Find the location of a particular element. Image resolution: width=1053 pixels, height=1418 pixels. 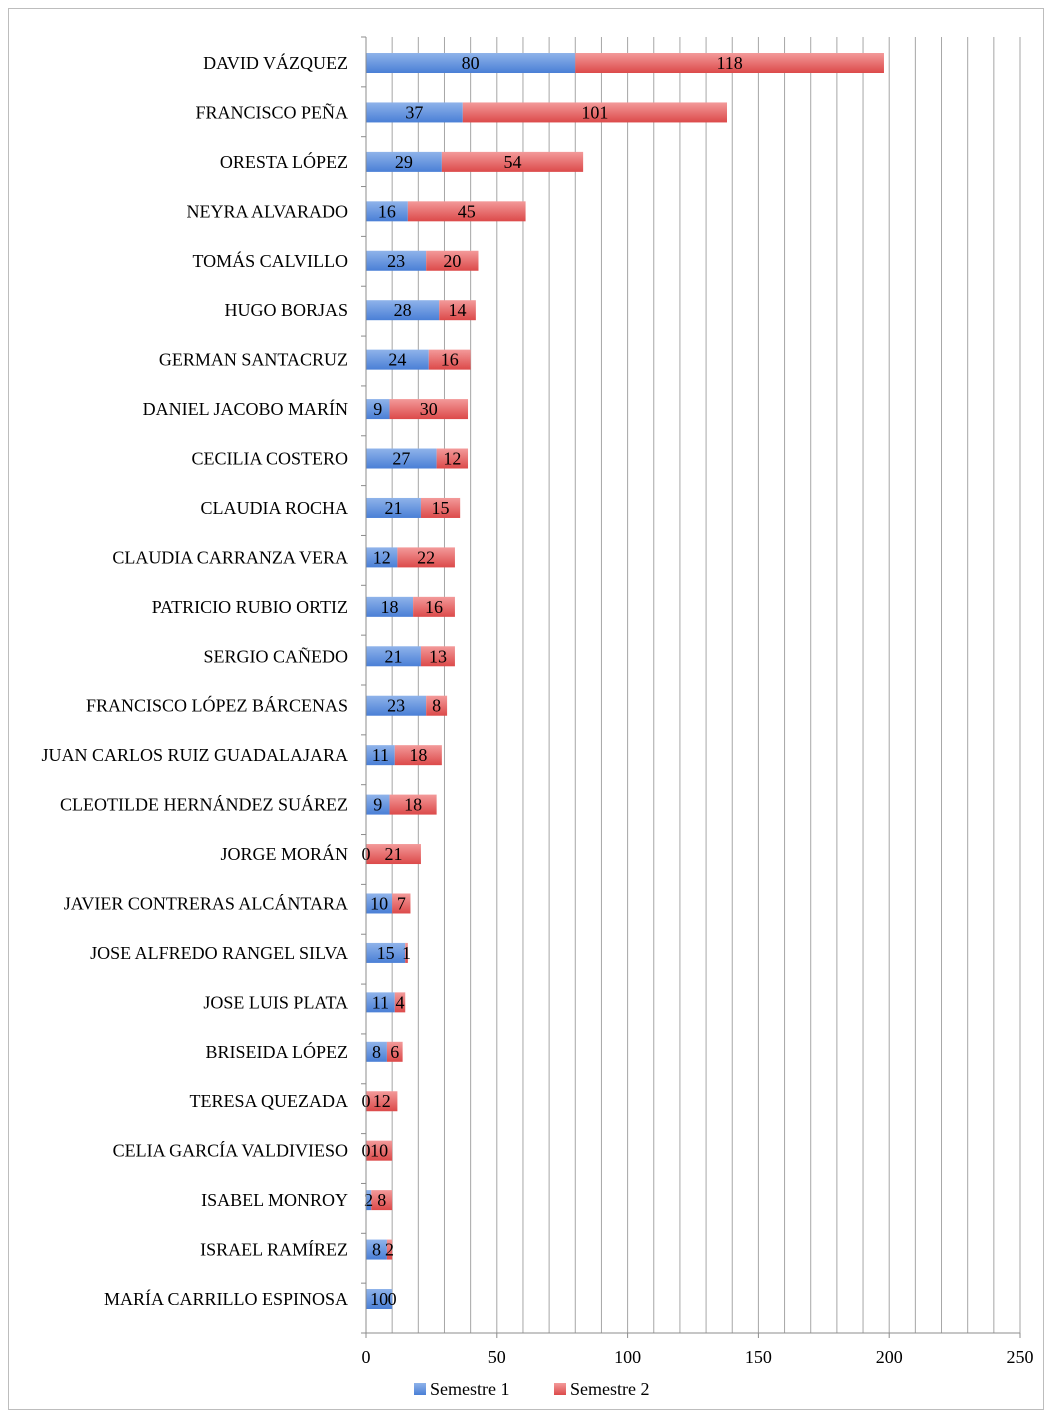

data-label-semestre-2: 7 is located at coordinates (401, 903).